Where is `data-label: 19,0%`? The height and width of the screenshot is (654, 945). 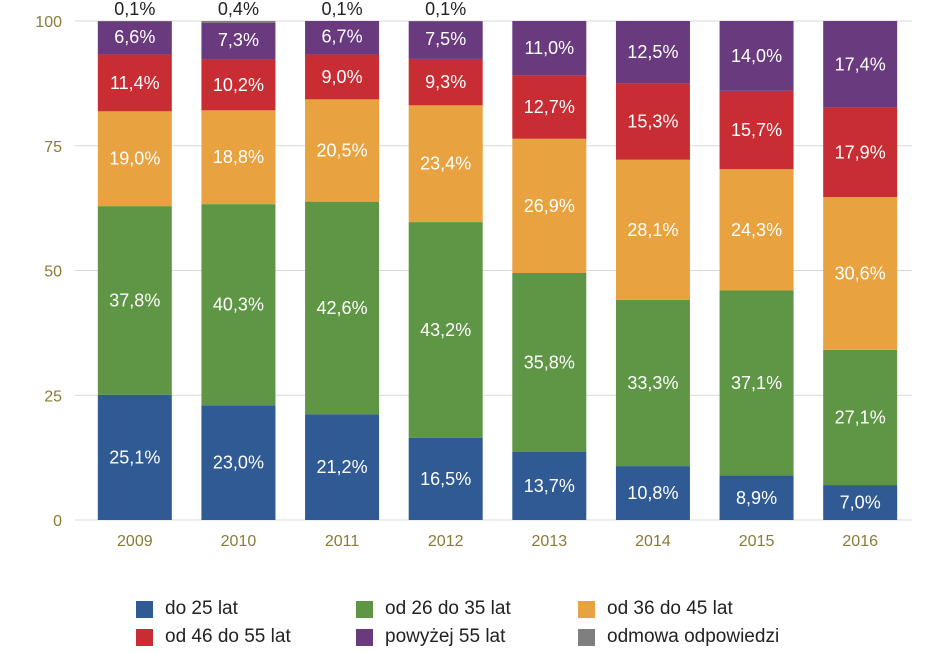
data-label: 19,0% is located at coordinates (134, 159).